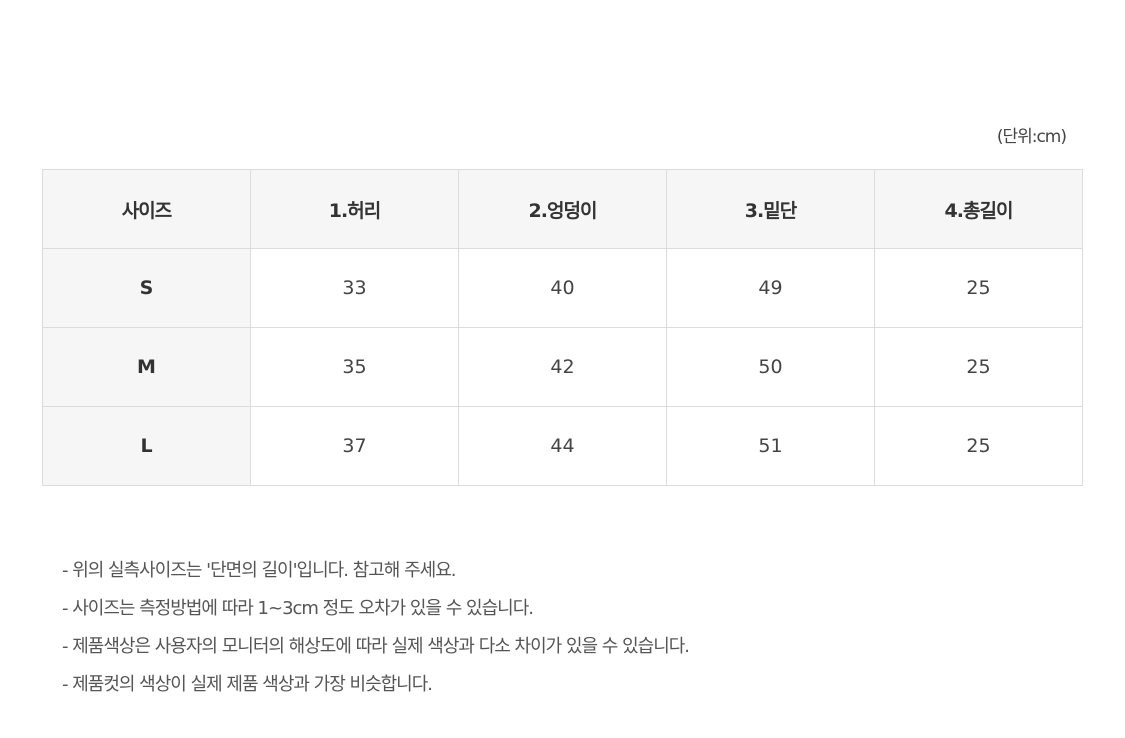  What do you see at coordinates (146, 446) in the screenshot?
I see `size-cell: L` at bounding box center [146, 446].